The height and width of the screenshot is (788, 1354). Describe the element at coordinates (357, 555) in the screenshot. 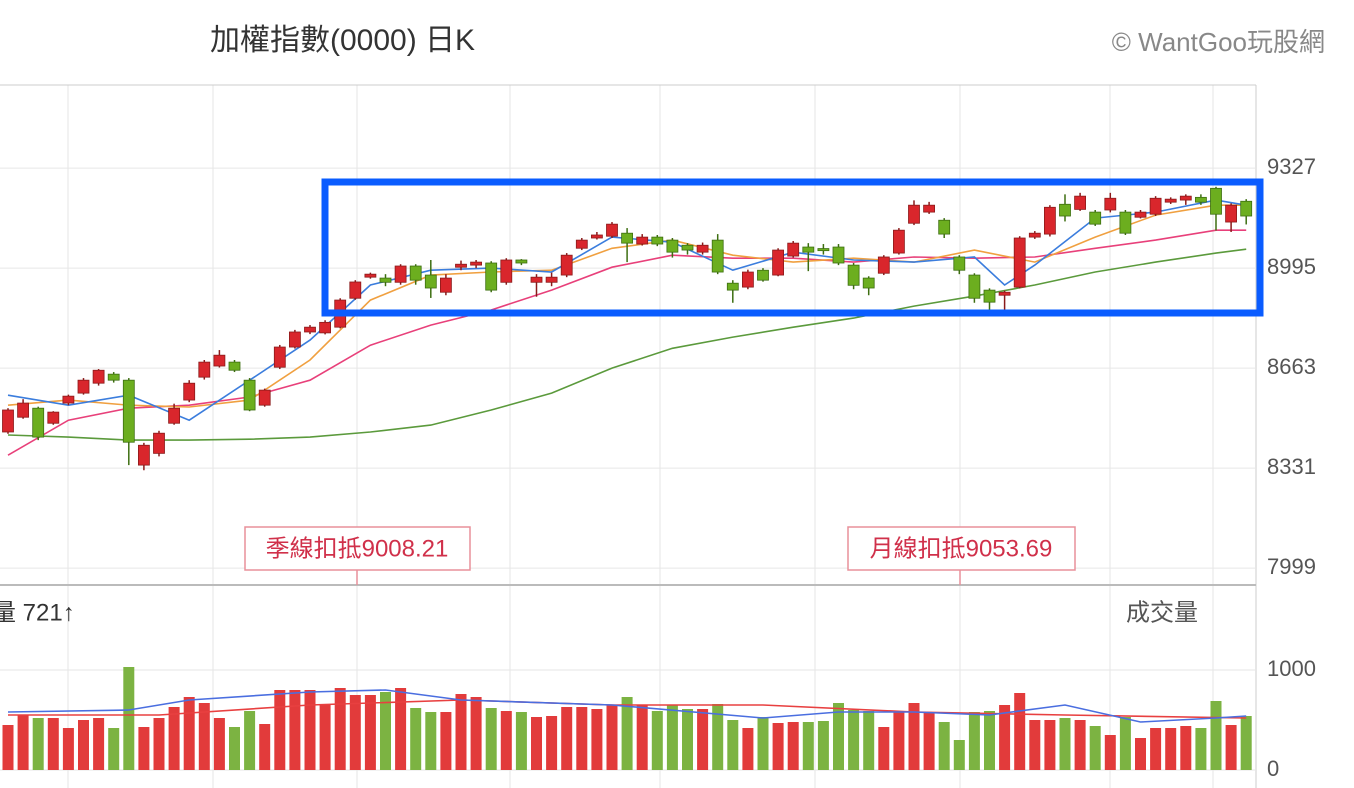

I see `annotation: 季線扣抵9008.21` at that location.